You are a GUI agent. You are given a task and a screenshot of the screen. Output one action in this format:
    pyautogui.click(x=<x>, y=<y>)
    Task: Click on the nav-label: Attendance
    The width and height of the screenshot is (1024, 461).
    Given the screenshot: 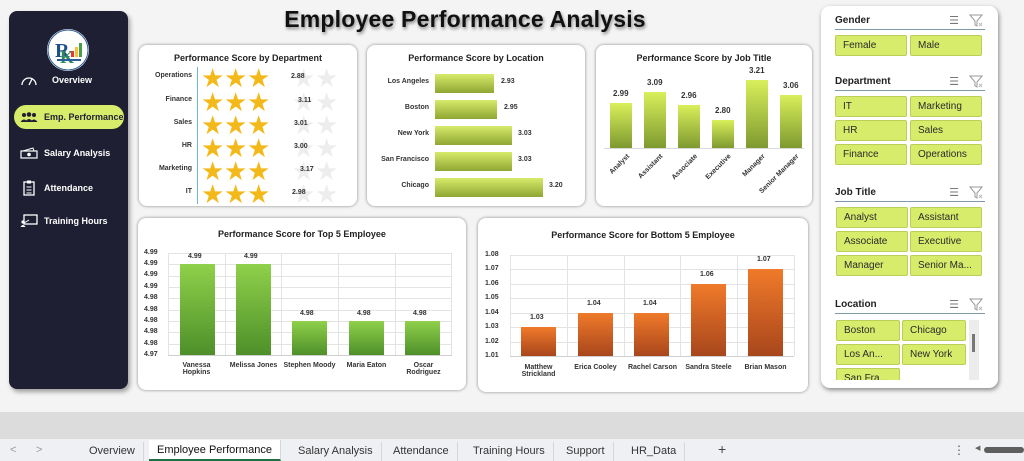 What is the action you would take?
    pyautogui.click(x=69, y=188)
    